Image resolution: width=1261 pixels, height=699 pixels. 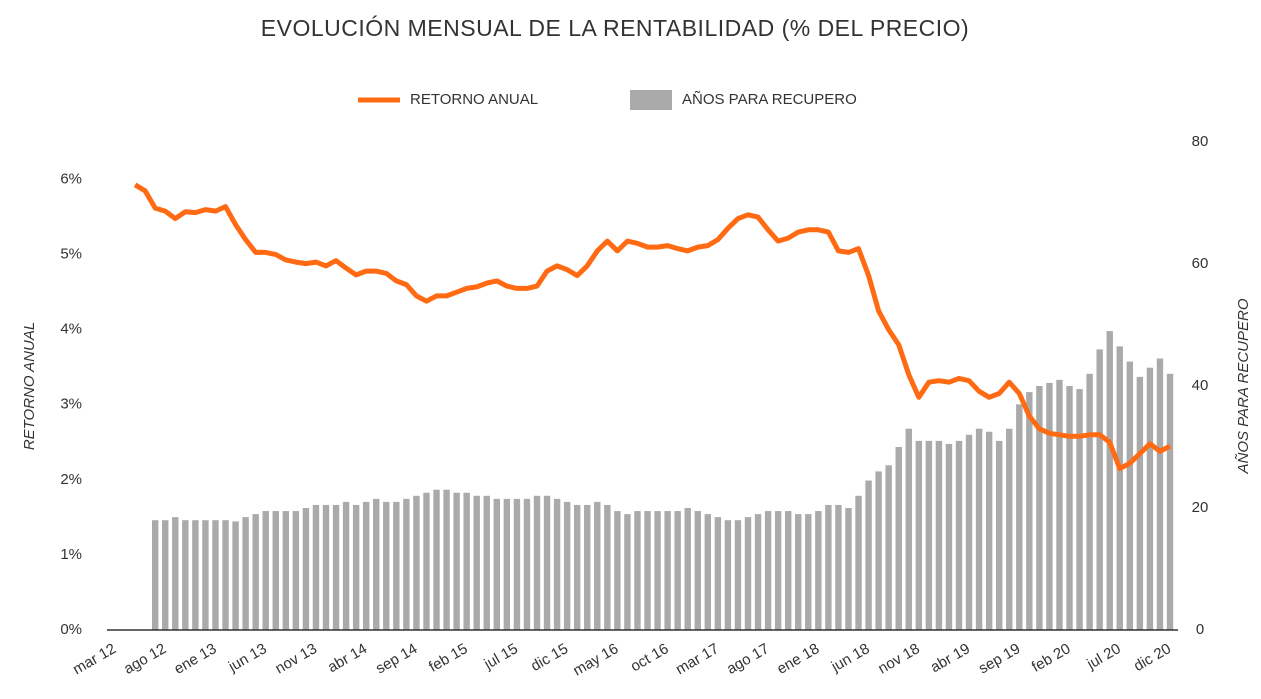 What do you see at coordinates (1200, 629) in the screenshot?
I see `y2-tick-label: 0` at bounding box center [1200, 629].